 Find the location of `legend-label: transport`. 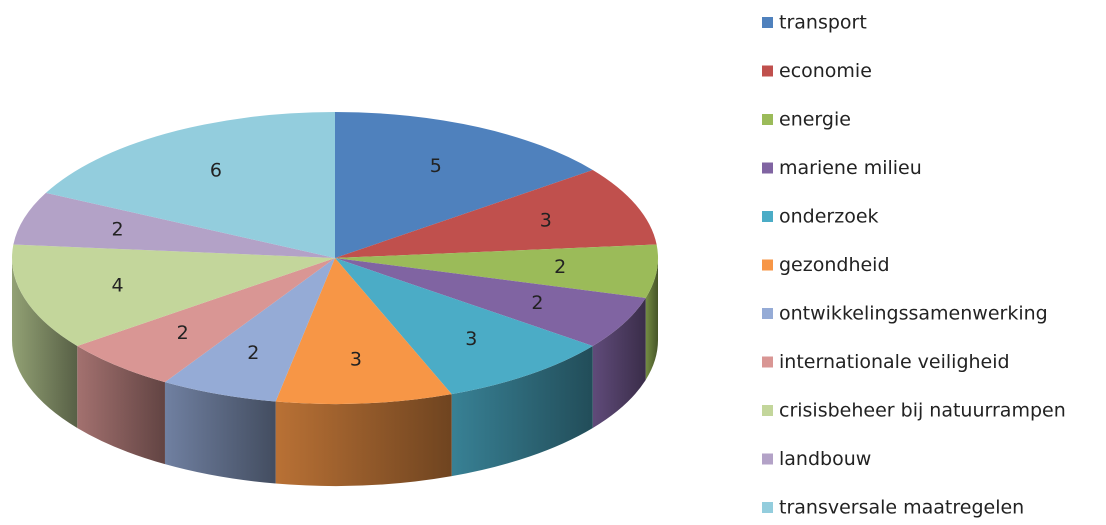

legend-label: transport is located at coordinates (823, 23).